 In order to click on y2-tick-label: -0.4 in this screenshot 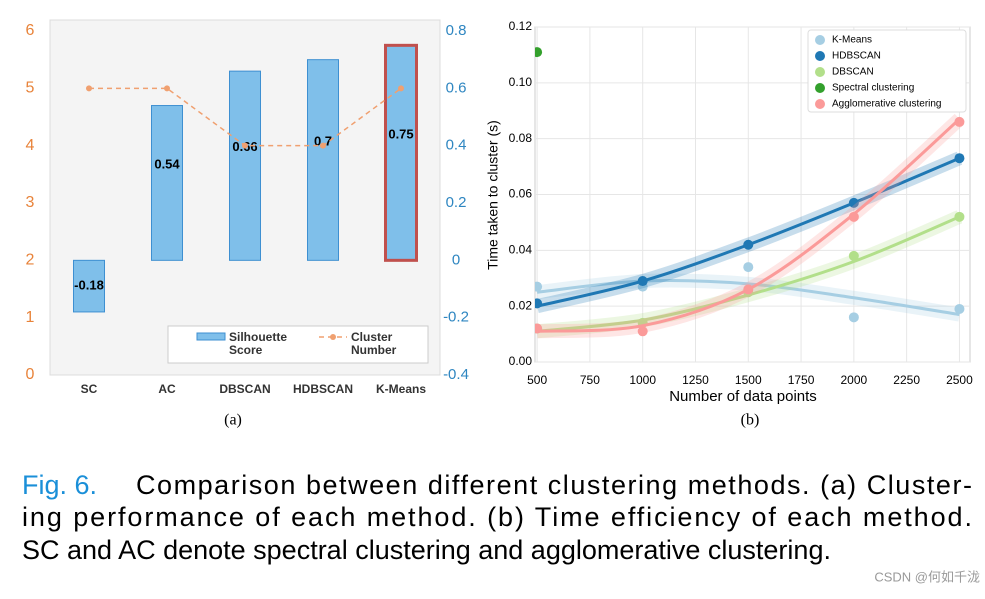, I will do `click(456, 374)`.